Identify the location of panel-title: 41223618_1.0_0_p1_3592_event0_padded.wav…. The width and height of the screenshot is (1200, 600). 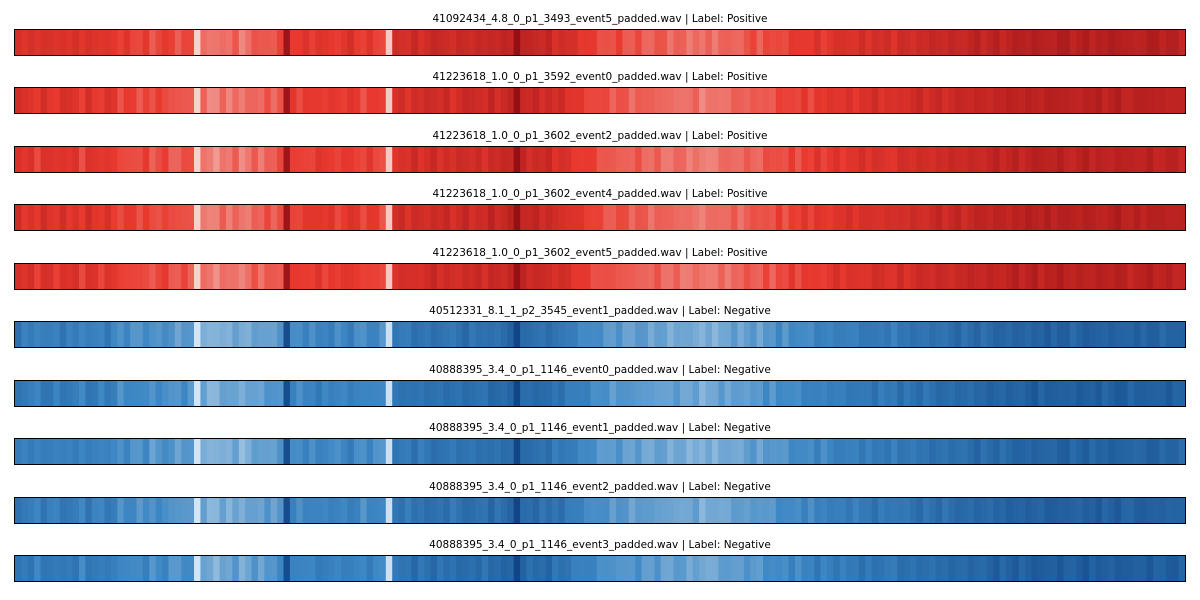
(600, 77).